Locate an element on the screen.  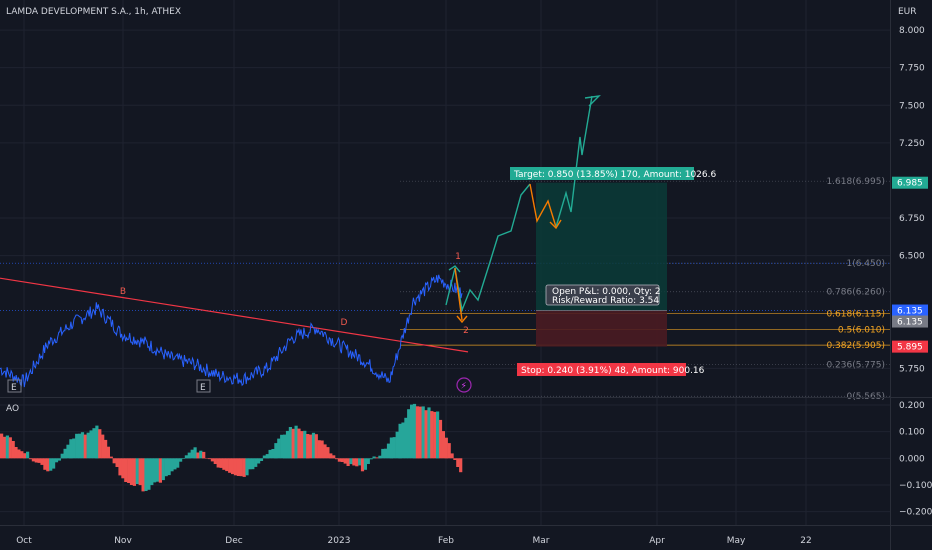
stop-price-badge is located at coordinates (910, 346).